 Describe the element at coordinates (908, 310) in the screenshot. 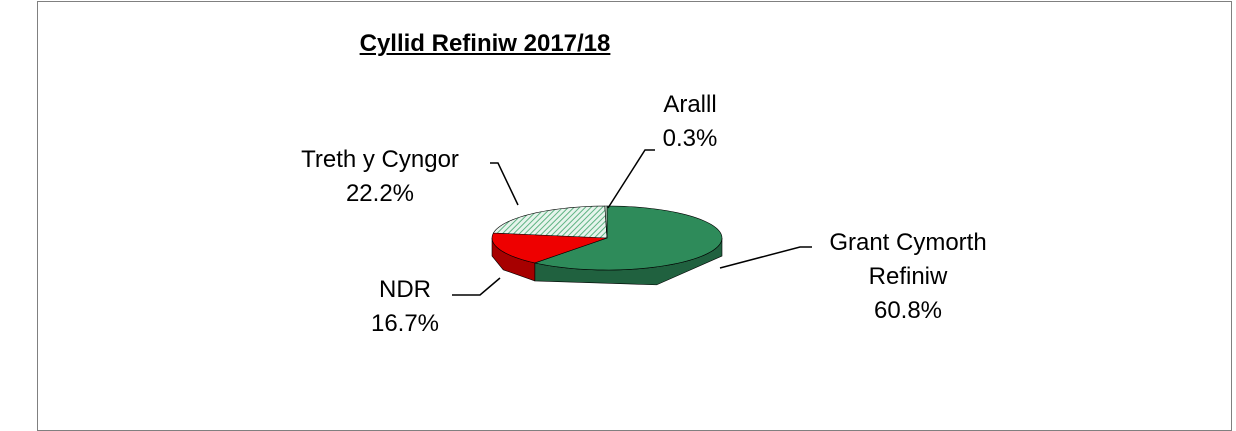

I see `value-label: 60.8%` at that location.